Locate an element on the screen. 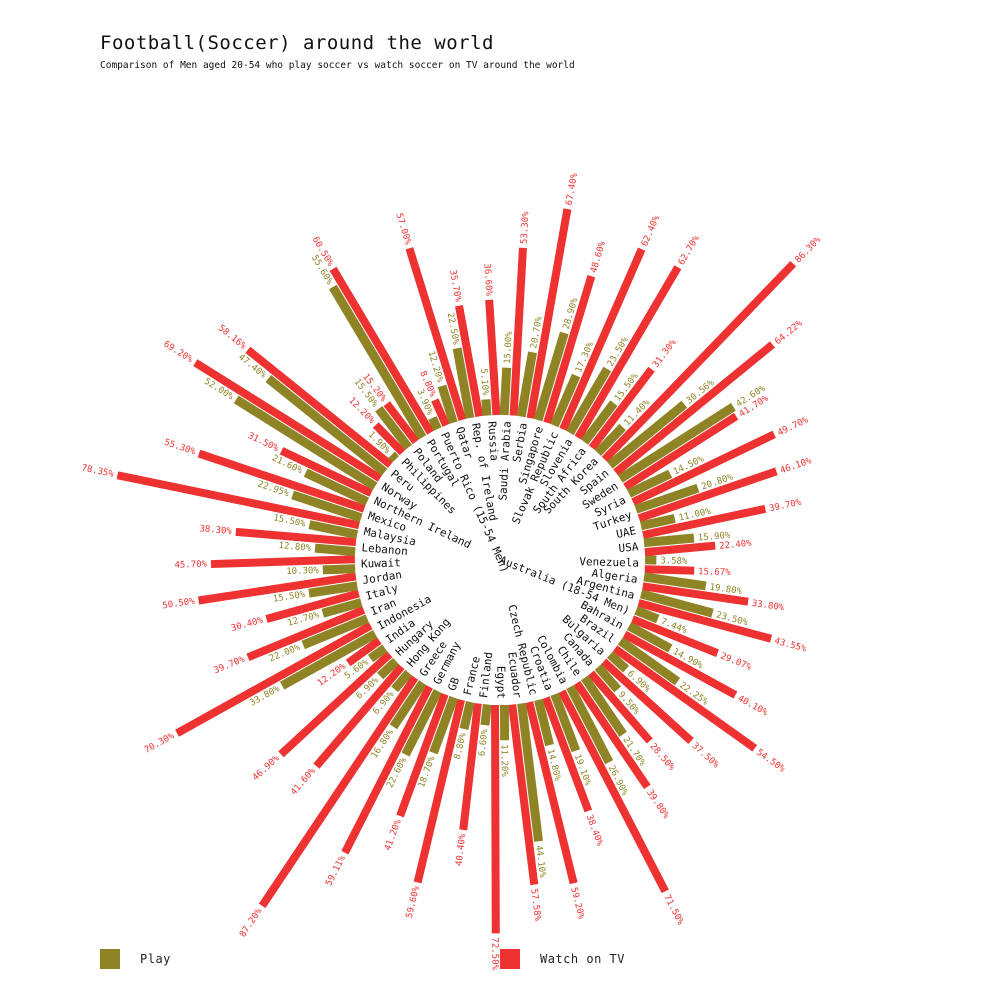 The height and width of the screenshot is (1000, 1000). watch-value-label: 54.50% is located at coordinates (770, 761).